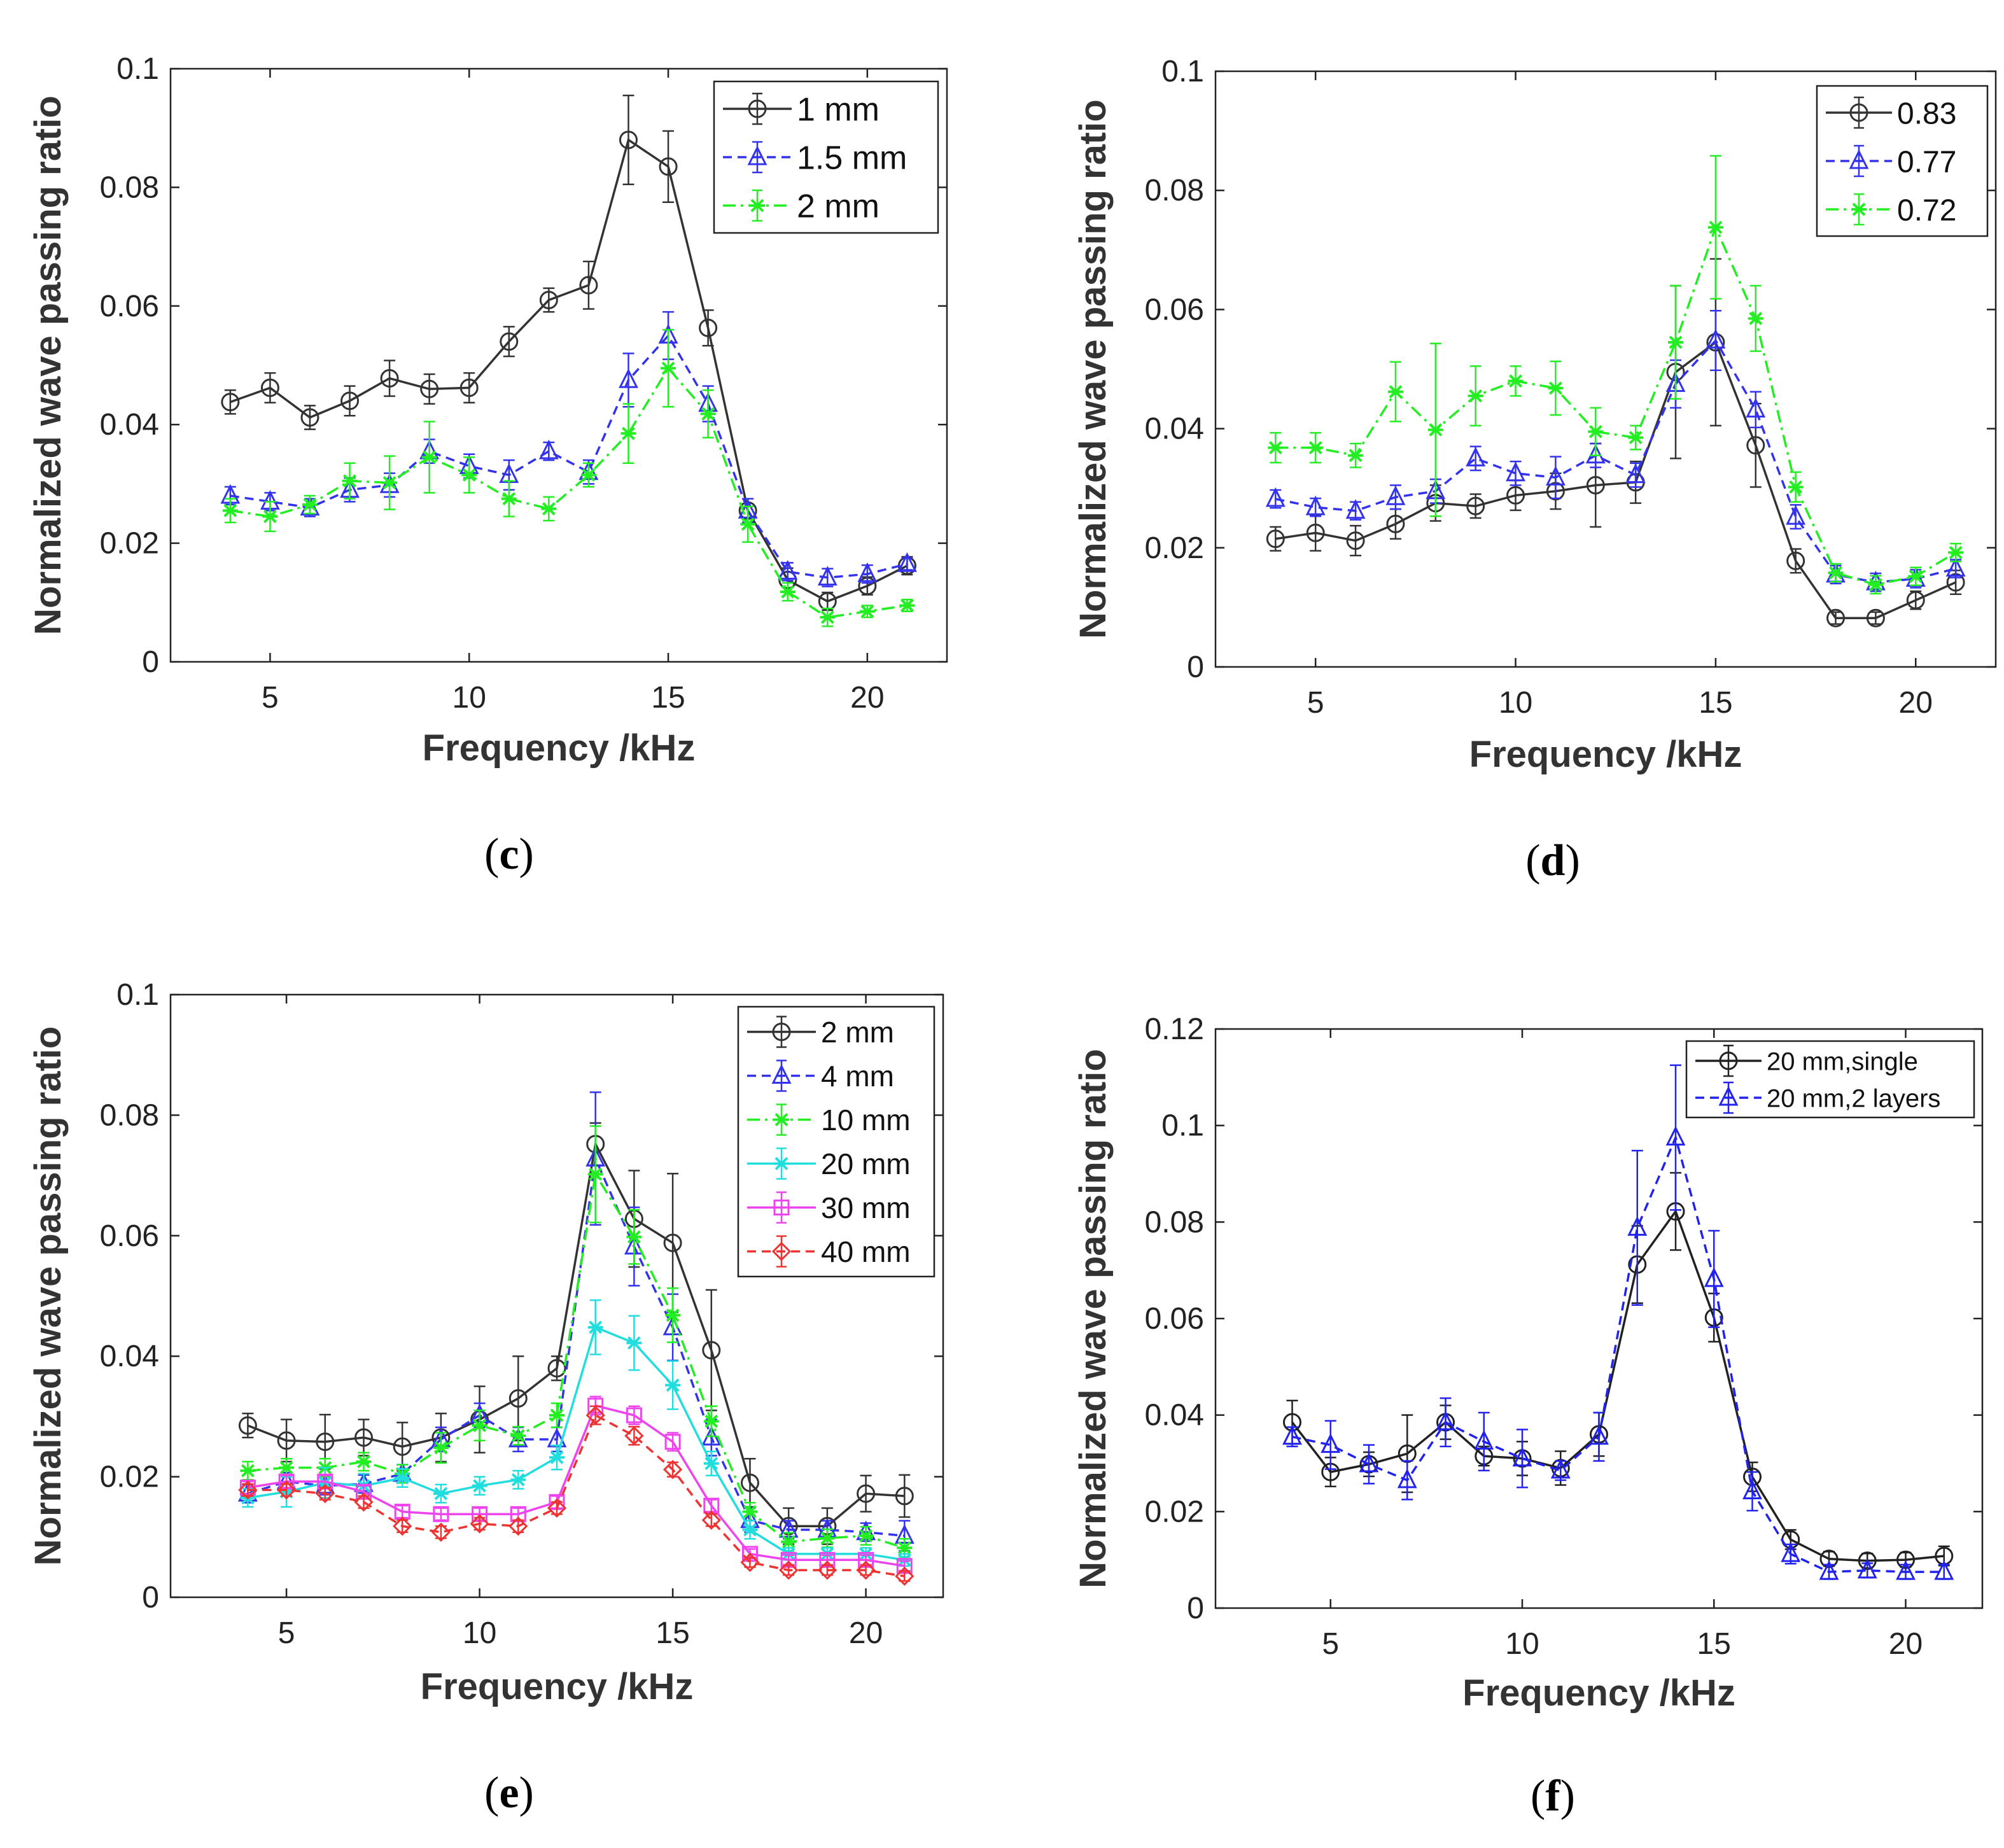 The image size is (2004, 1848). What do you see at coordinates (1926, 113) in the screenshot?
I see `legend-entry-label: 0.83` at bounding box center [1926, 113].